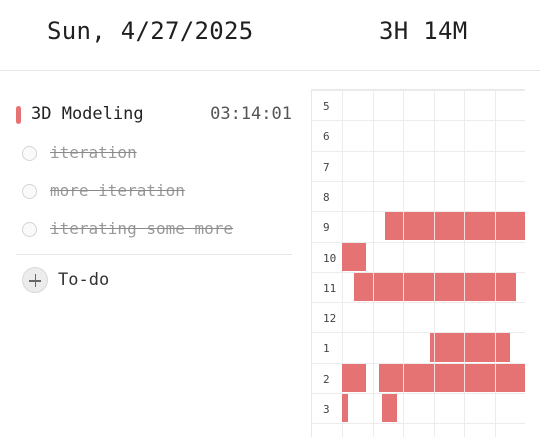  I want to click on divider, so click(154, 254).